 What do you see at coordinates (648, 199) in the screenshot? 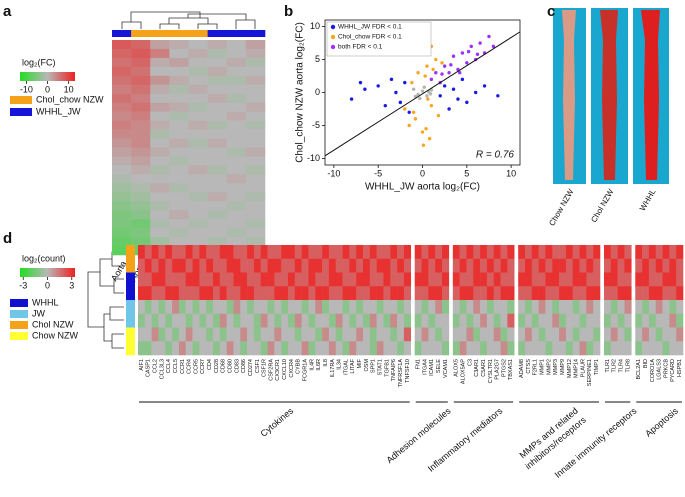
I see `photo-label: WHHL` at bounding box center [648, 199].